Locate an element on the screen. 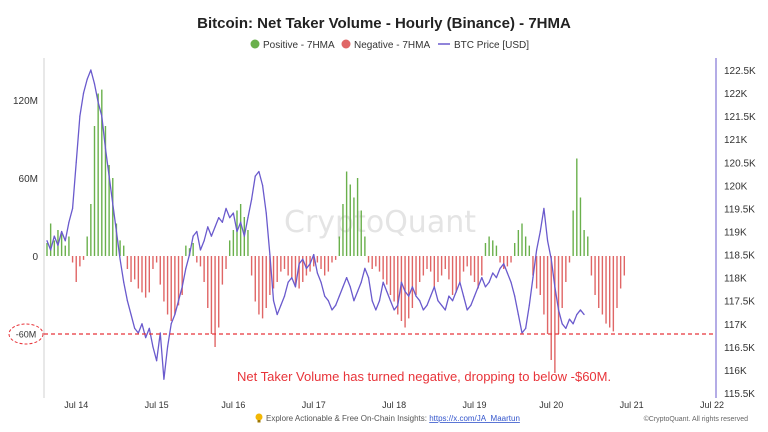 The width and height of the screenshot is (768, 432). y-right-tick-label: 120K is located at coordinates (736, 186).